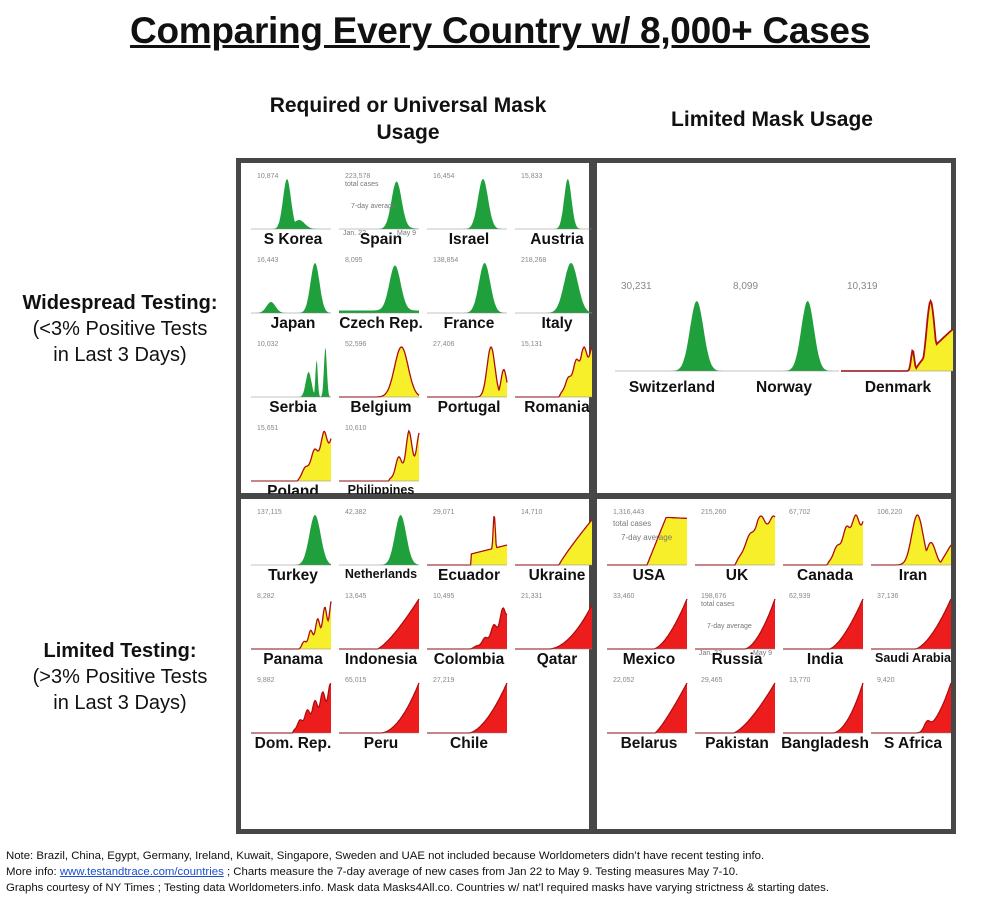  What do you see at coordinates (381, 574) in the screenshot?
I see `country-name: Netherlands` at bounding box center [381, 574].